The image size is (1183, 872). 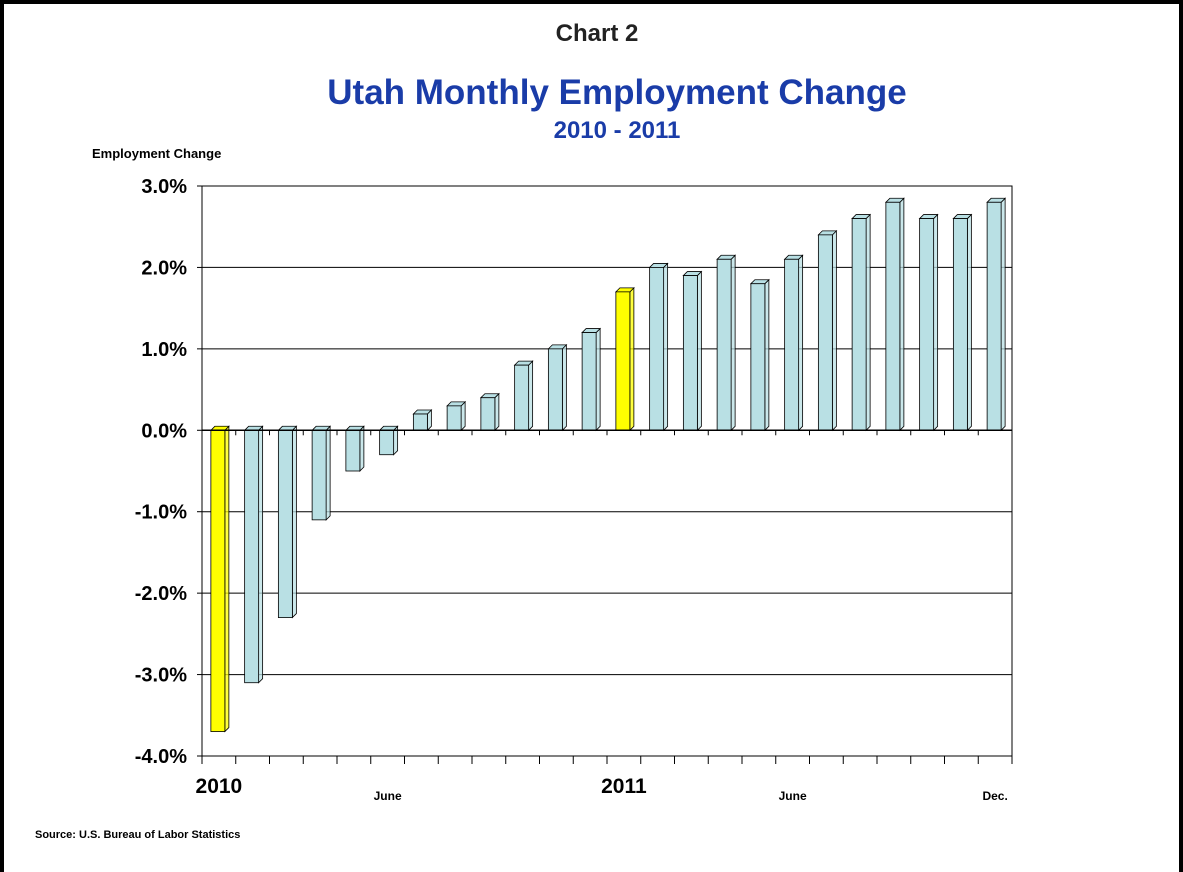 What do you see at coordinates (591, 379) in the screenshot?
I see `bar-dec-2010` at bounding box center [591, 379].